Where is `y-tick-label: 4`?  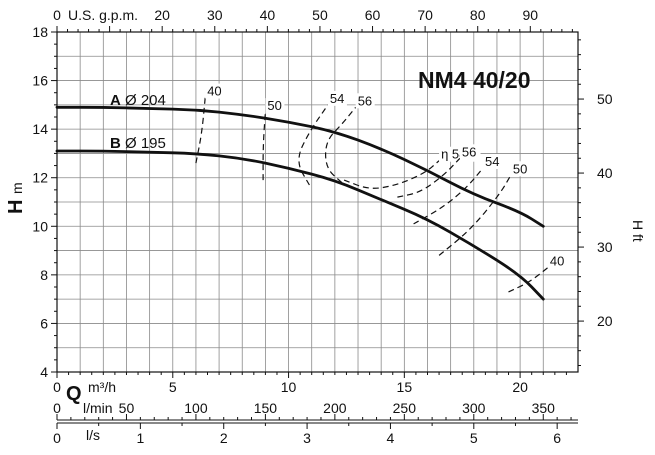 y-tick-label: 4 is located at coordinates (44, 372).